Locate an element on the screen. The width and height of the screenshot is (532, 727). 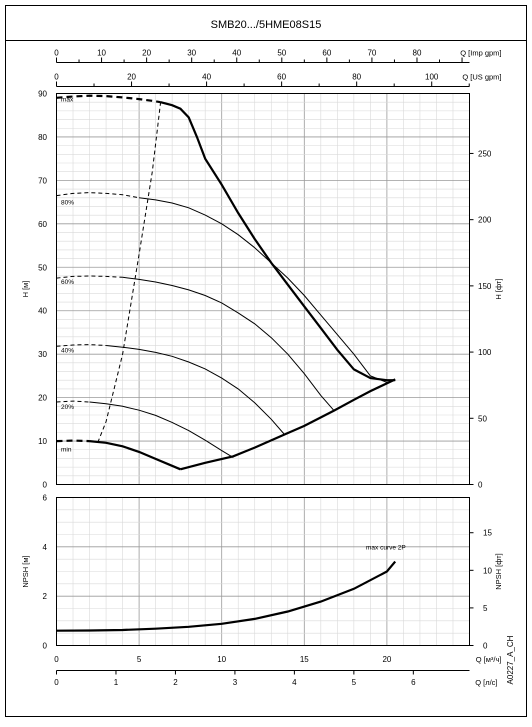
head-ytick-label: 90 is located at coordinates (42, 94).